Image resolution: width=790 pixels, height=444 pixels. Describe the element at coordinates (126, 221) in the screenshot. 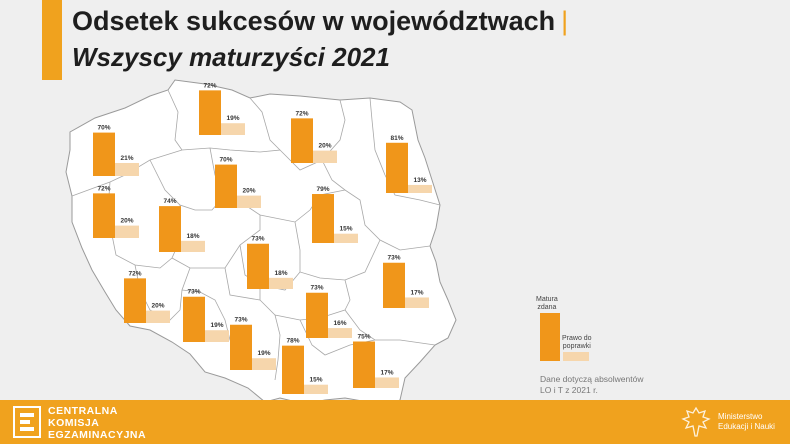

I see `label-retake-4: 20%` at that location.